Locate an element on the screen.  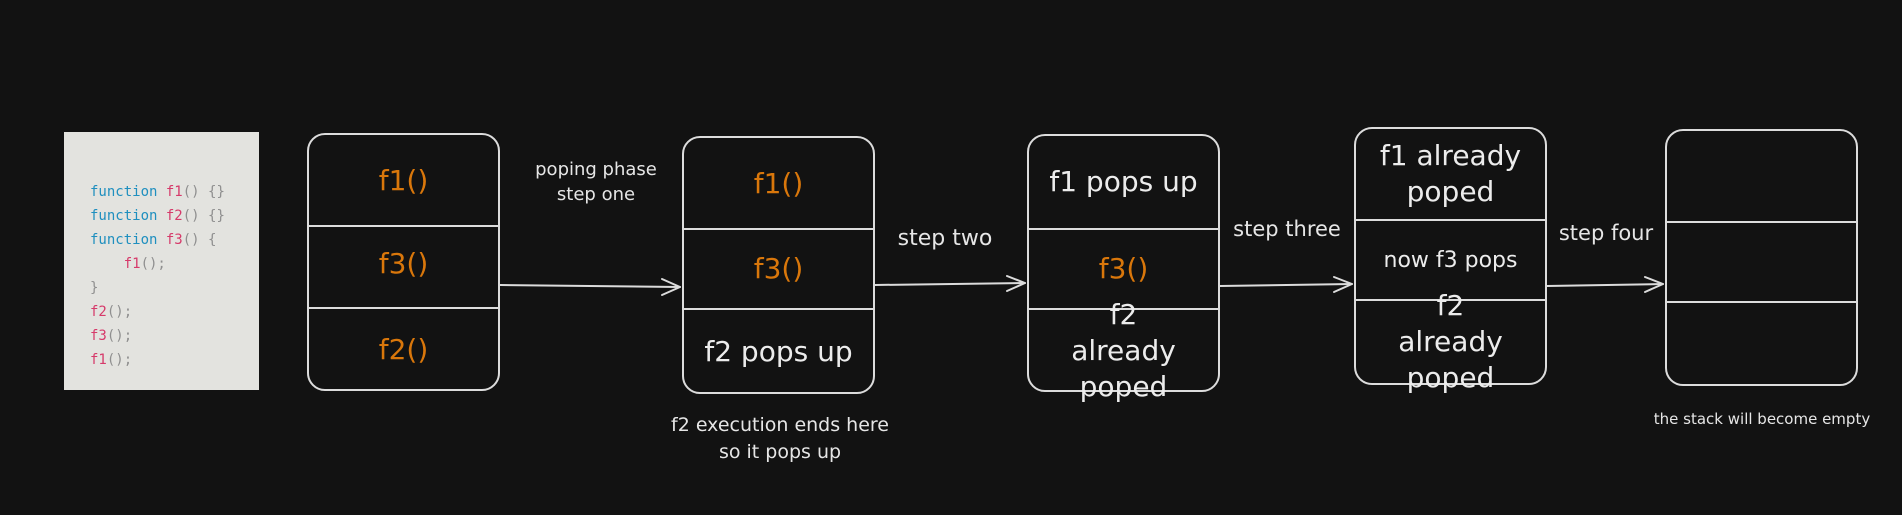
code-line: } is located at coordinates (94, 288).